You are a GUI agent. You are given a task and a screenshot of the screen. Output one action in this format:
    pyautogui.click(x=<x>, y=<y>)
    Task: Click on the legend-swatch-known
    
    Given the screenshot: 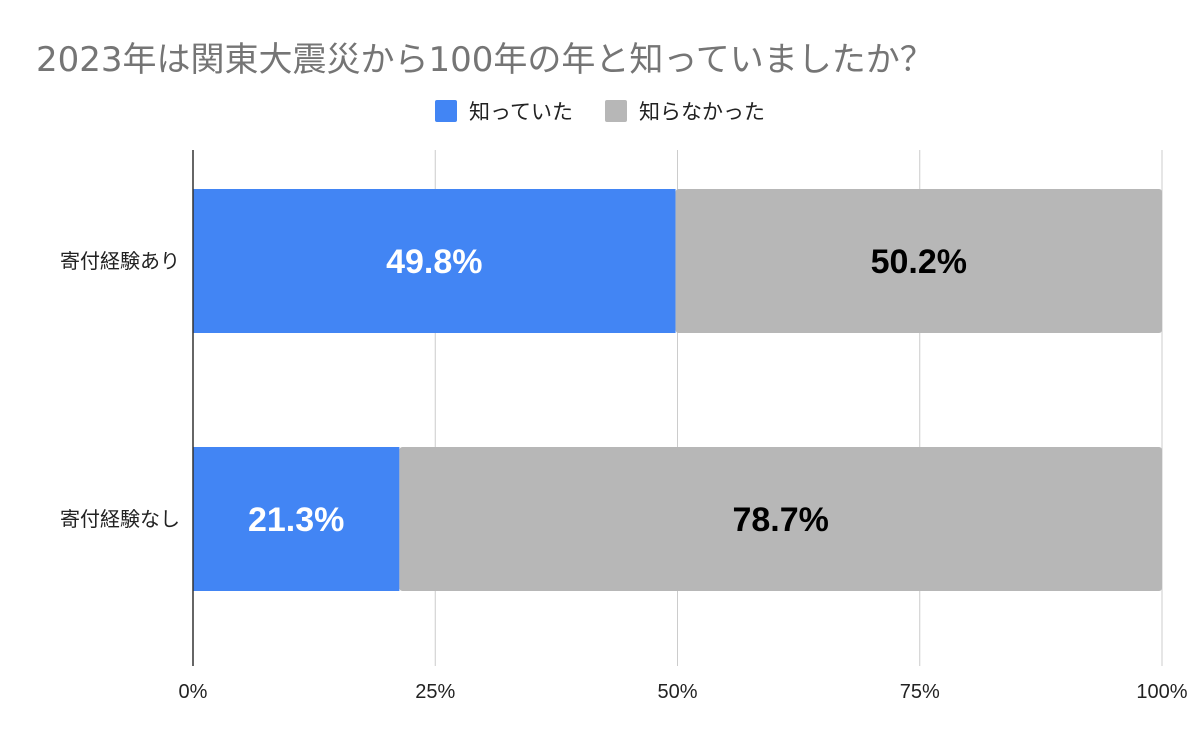 What is the action you would take?
    pyautogui.click(x=446, y=111)
    